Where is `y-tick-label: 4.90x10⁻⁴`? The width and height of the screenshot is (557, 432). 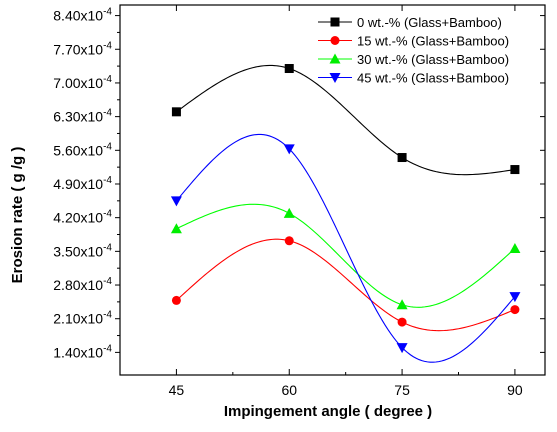 y-tick-label: 4.90x10⁻⁴ is located at coordinates (82, 183).